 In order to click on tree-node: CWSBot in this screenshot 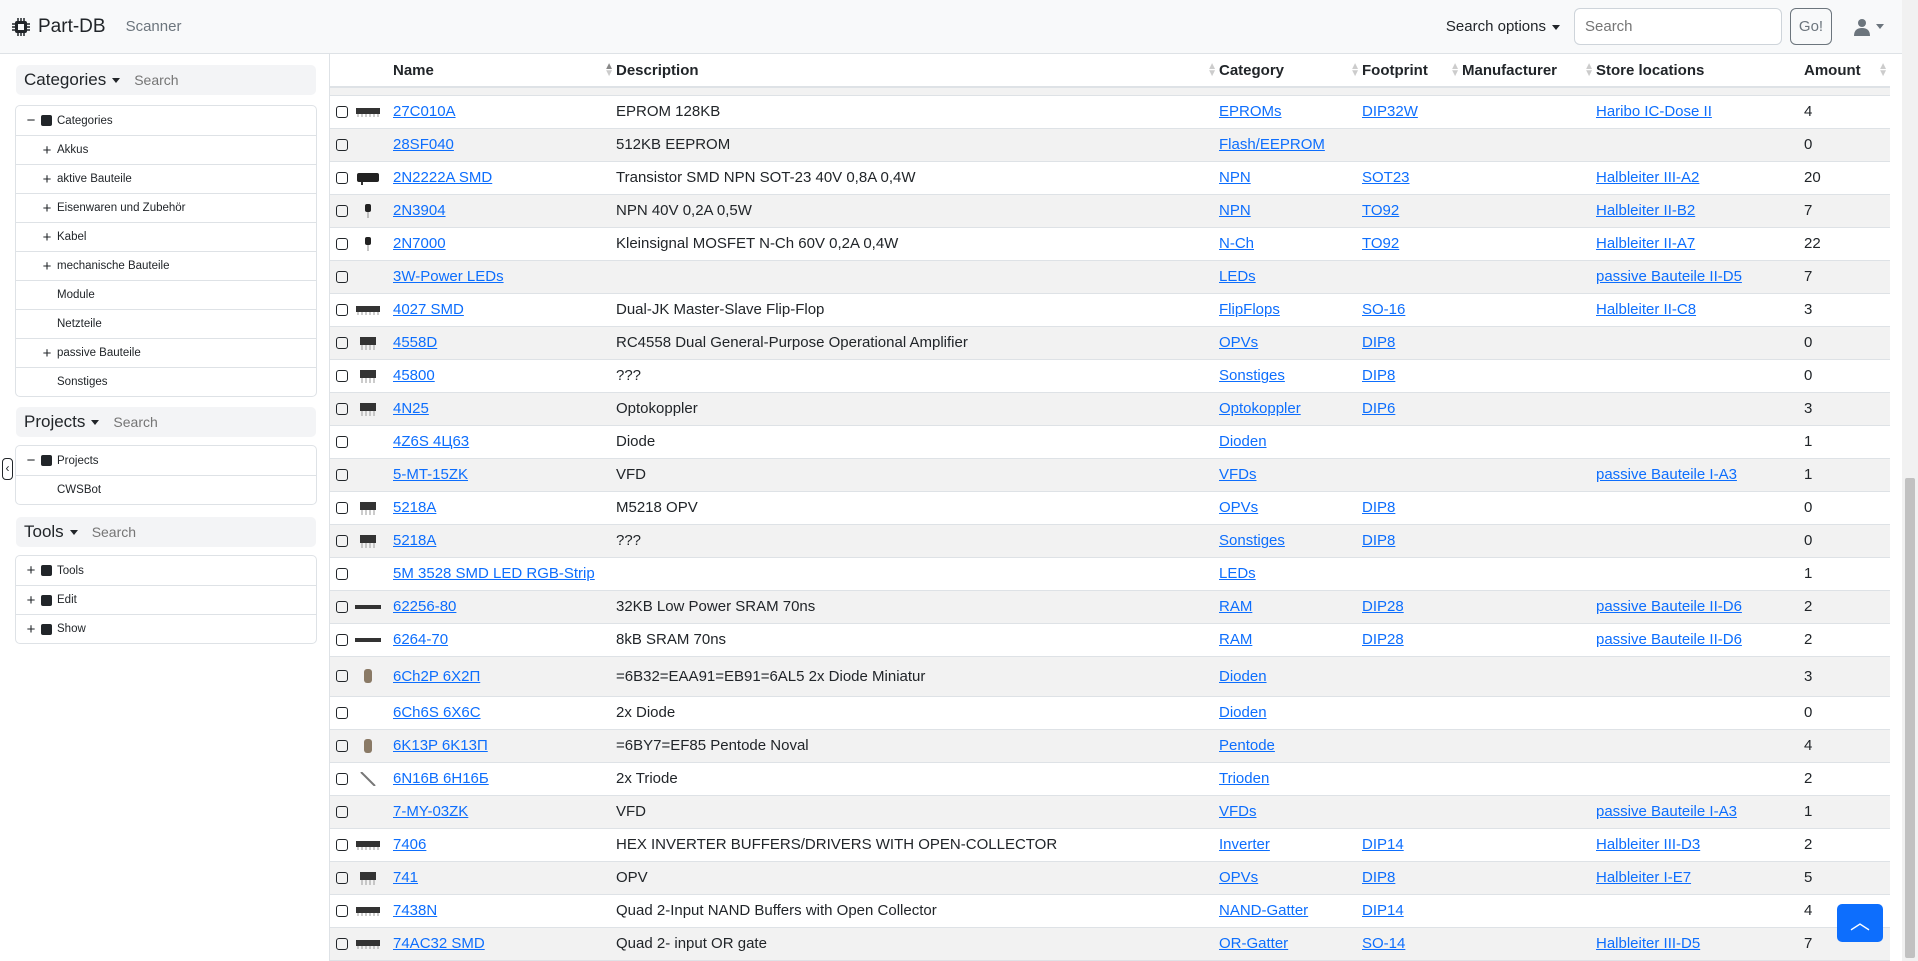, I will do `click(166, 489)`.